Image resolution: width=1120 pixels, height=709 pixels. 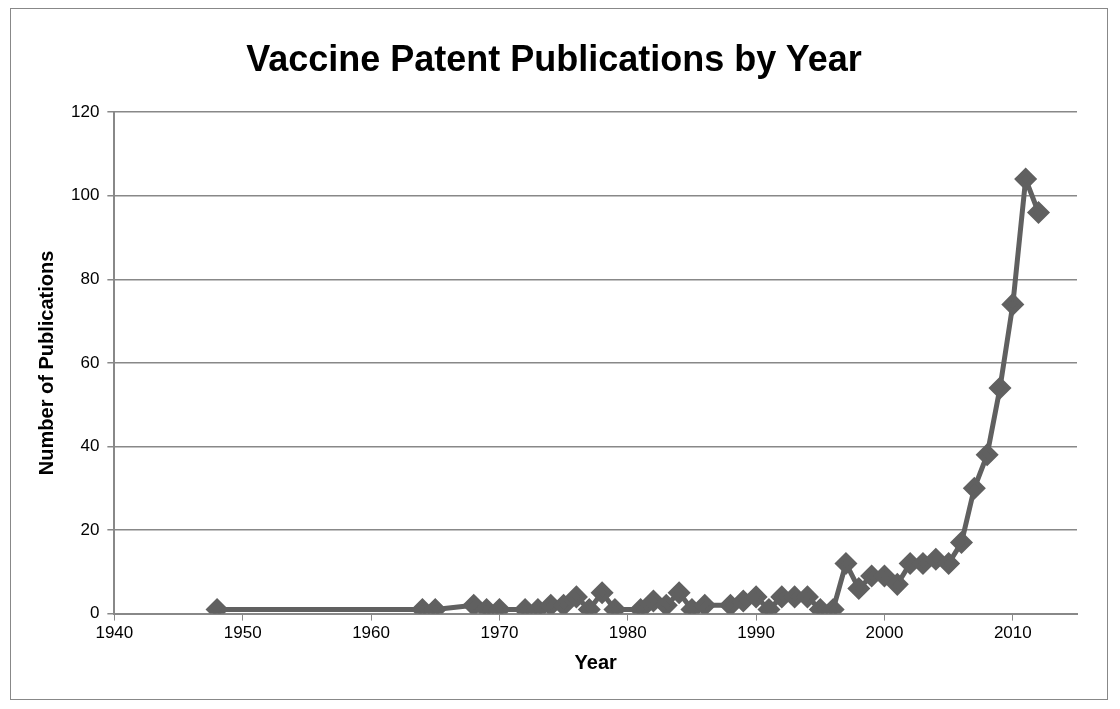 I want to click on y-tick-label: 0, so click(x=94, y=613).